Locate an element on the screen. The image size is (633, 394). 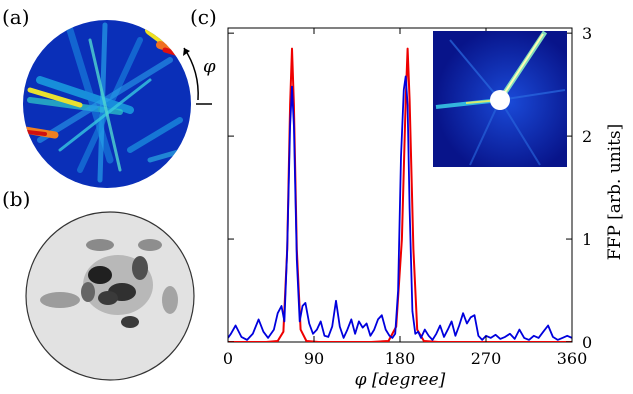
y-tick-label: 0 is located at coordinates (587, 342).